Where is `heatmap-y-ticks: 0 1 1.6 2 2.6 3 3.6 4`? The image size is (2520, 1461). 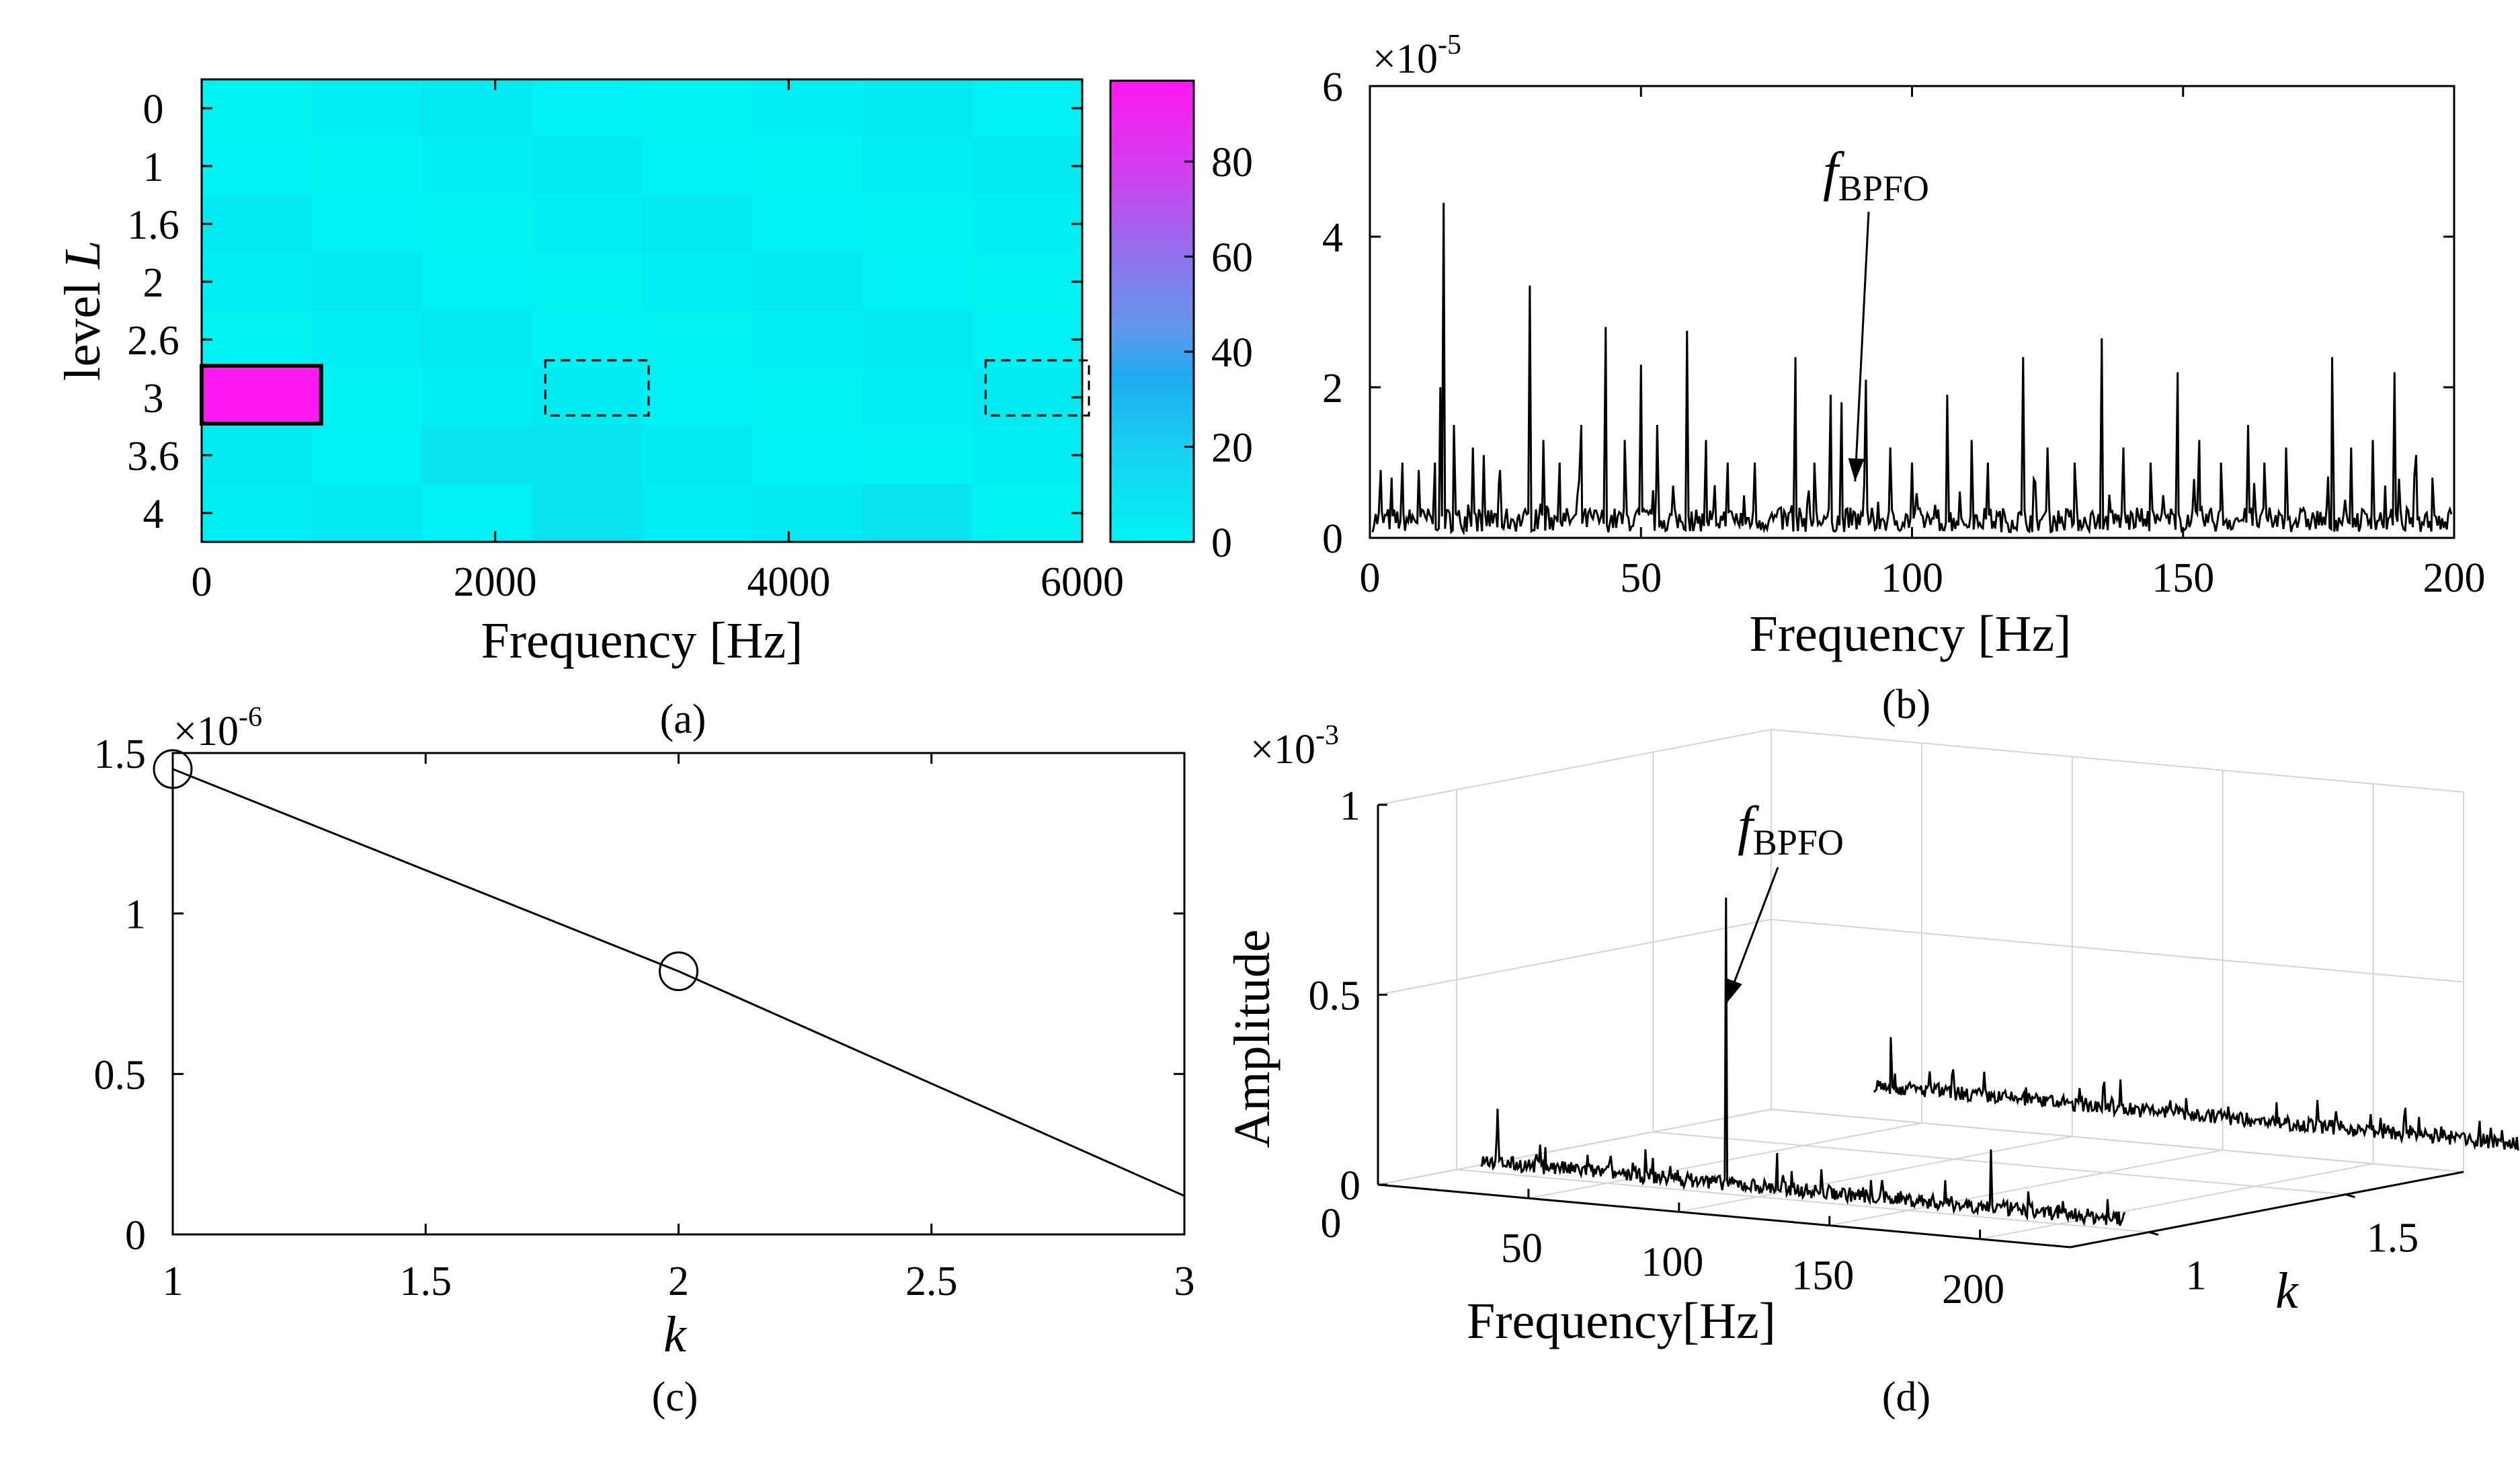
heatmap-y-ticks: 0 1 1.6 2 2.6 3 3.6 4 is located at coordinates (604, 312).